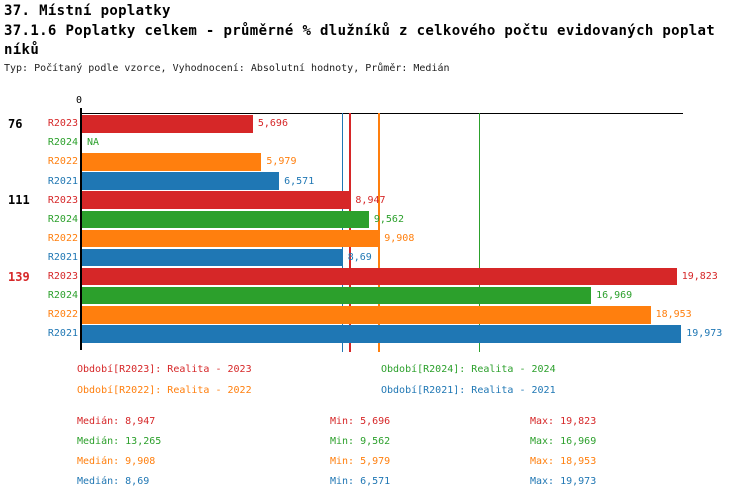 This screenshot has height=498, width=750. What do you see at coordinates (359, 257) in the screenshot?
I see `bar-value-label-111-R2021: 8,69` at bounding box center [359, 257].